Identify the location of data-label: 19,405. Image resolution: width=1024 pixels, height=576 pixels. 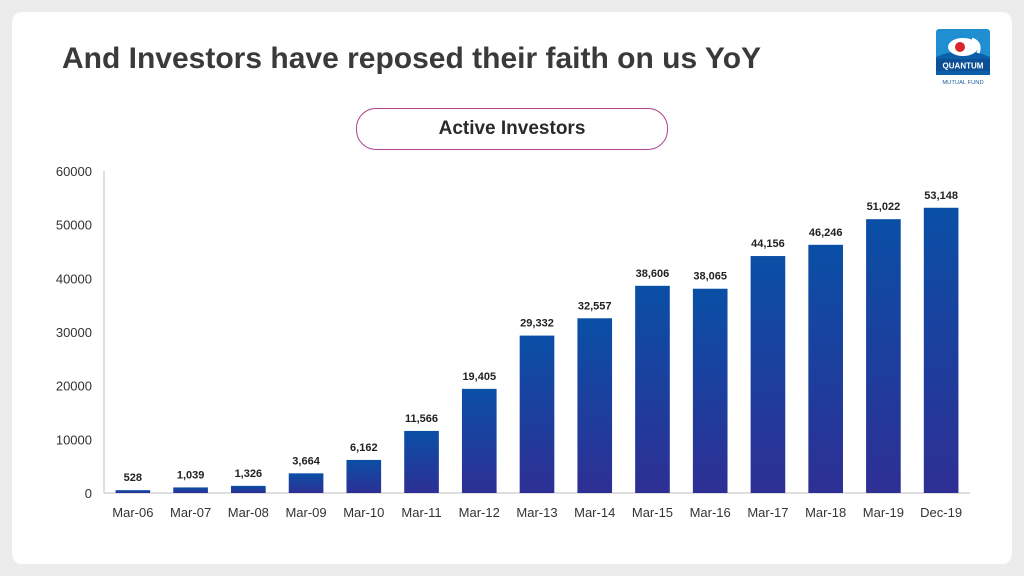
(479, 377).